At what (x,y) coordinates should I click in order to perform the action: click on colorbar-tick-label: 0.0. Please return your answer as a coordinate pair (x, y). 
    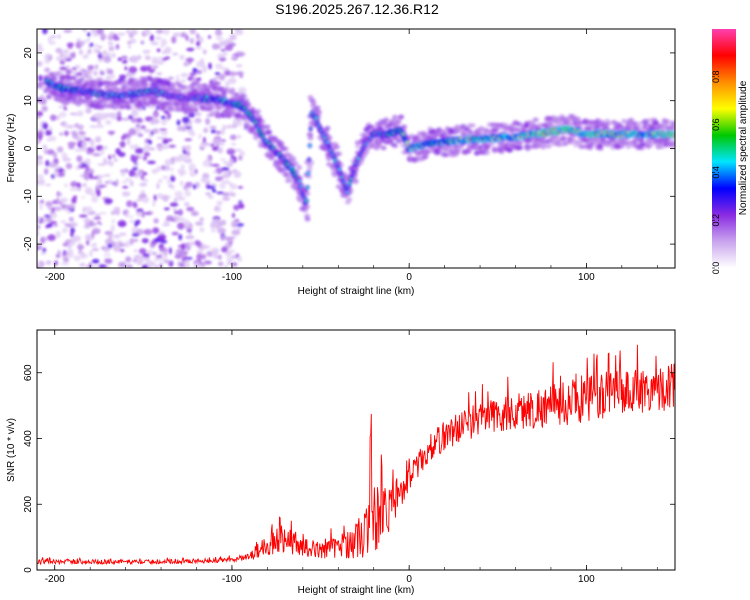
    Looking at the image, I should click on (716, 268).